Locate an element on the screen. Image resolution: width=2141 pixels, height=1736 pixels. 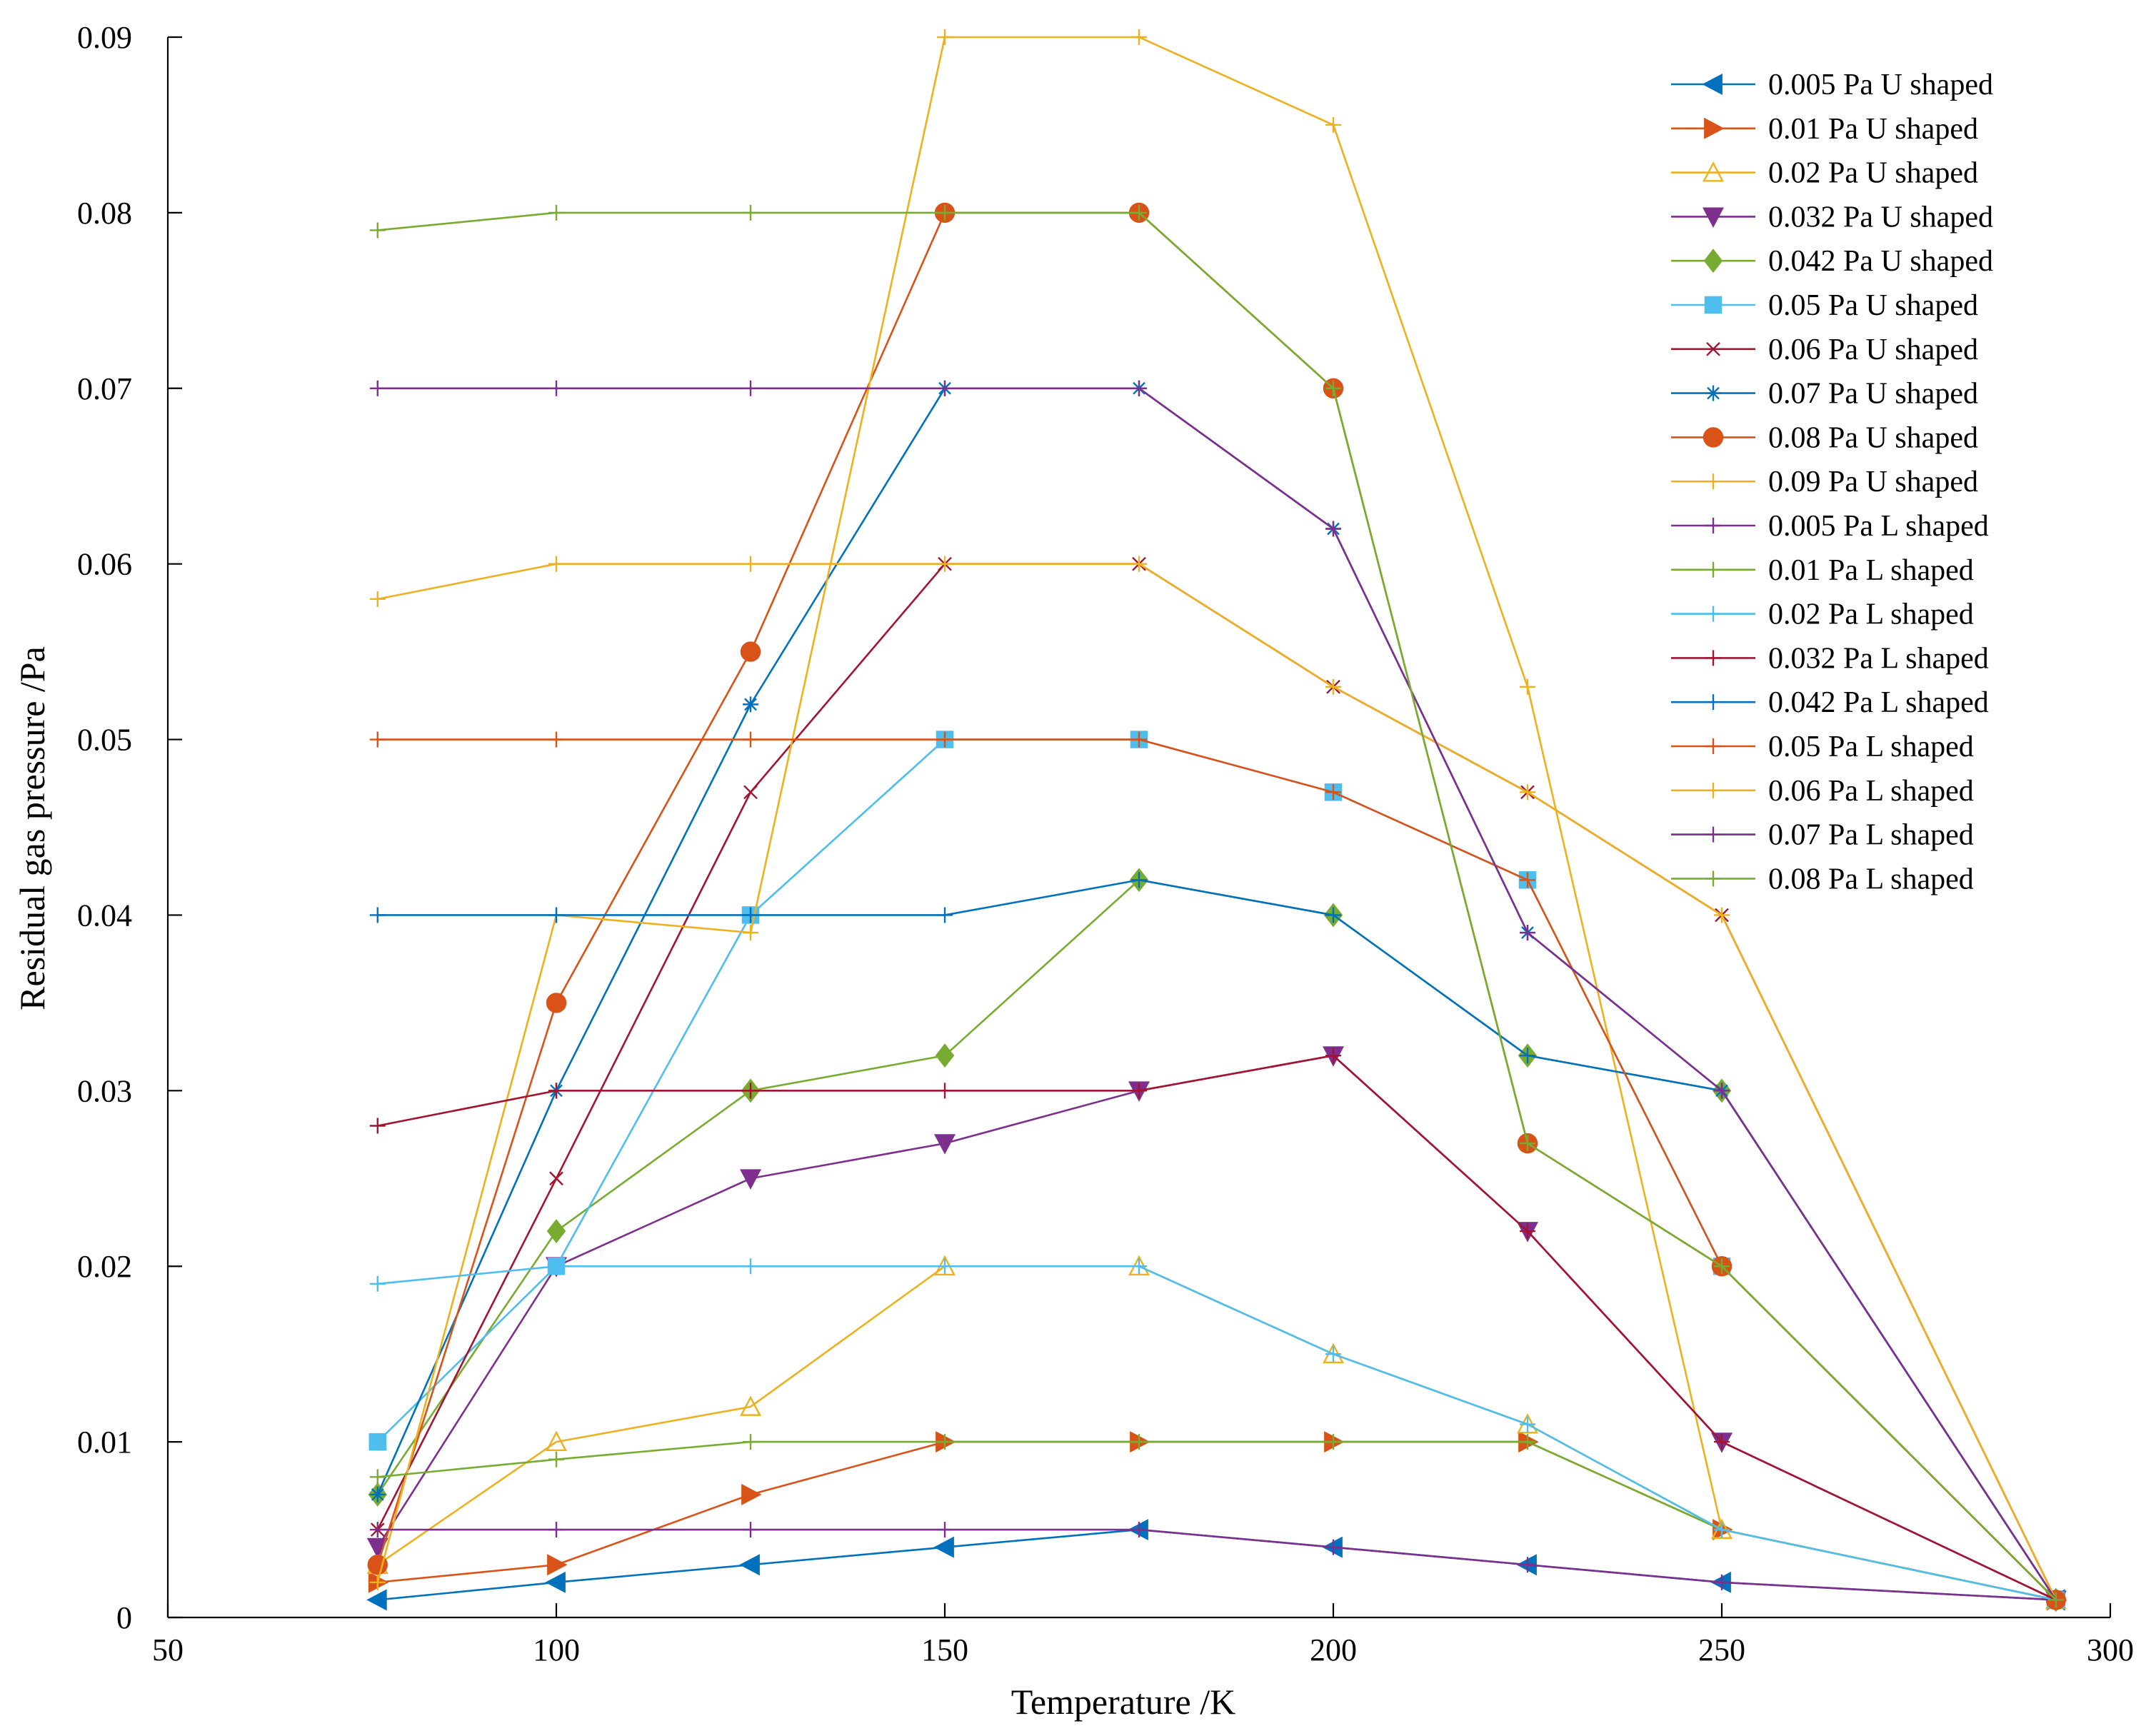
legend-entry: 0.06 Pa L shaped is located at coordinates (1822, 791).